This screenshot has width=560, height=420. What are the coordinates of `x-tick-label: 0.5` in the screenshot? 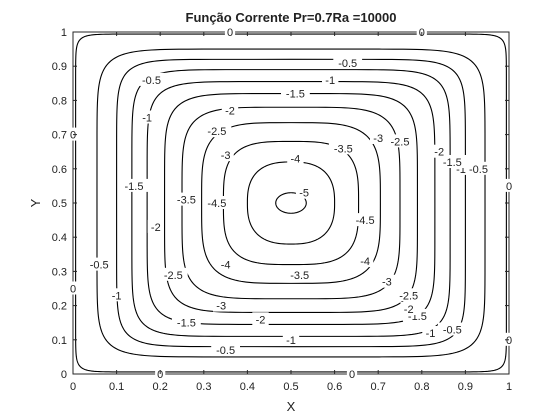 It's located at (290, 387).